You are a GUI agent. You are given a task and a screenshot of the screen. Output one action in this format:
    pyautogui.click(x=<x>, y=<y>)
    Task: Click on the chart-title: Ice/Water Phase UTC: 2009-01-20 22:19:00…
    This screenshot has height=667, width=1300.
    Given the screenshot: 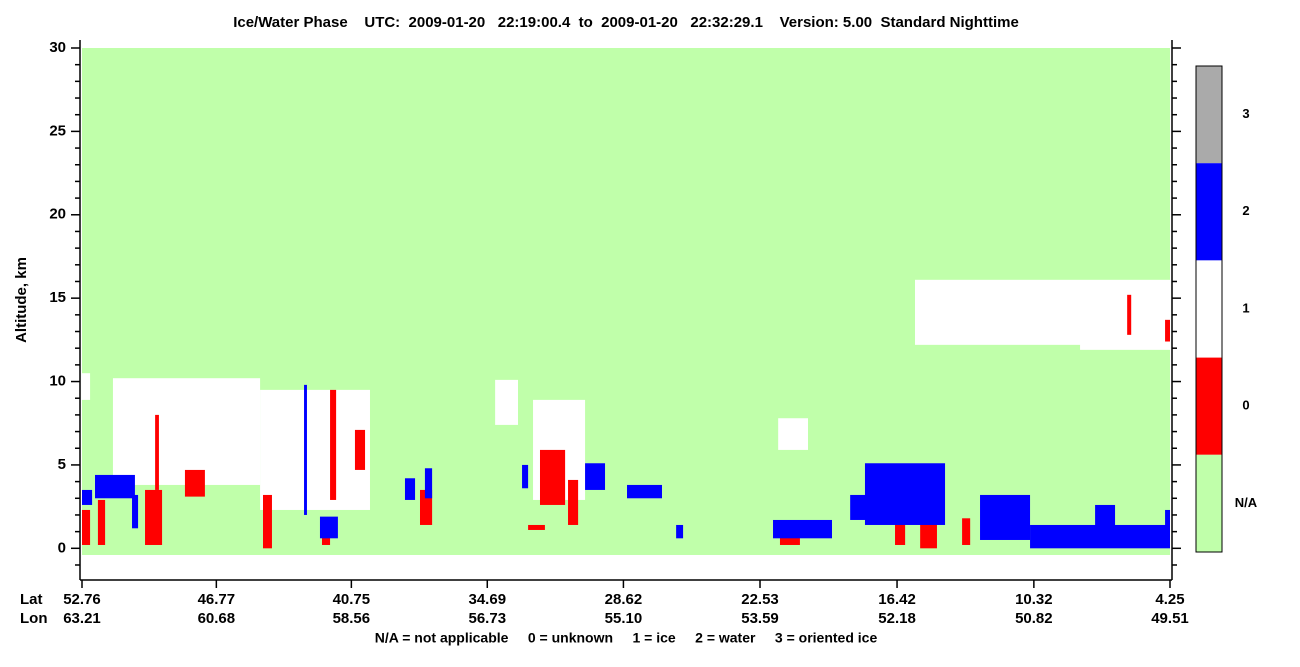 What is the action you would take?
    pyautogui.click(x=626, y=22)
    